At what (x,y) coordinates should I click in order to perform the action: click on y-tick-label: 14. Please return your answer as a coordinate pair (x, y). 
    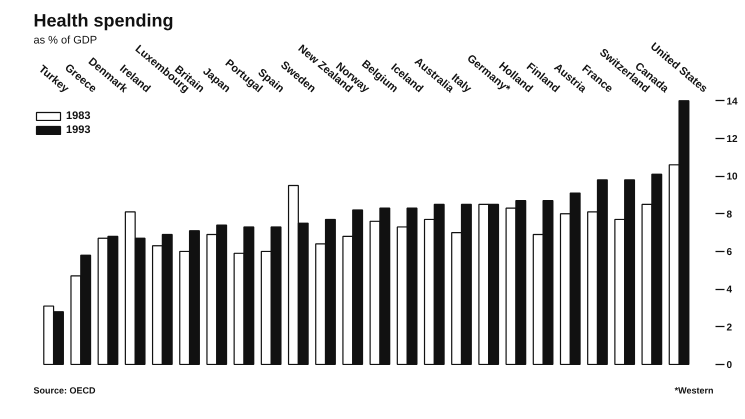
    Looking at the image, I should click on (732, 102).